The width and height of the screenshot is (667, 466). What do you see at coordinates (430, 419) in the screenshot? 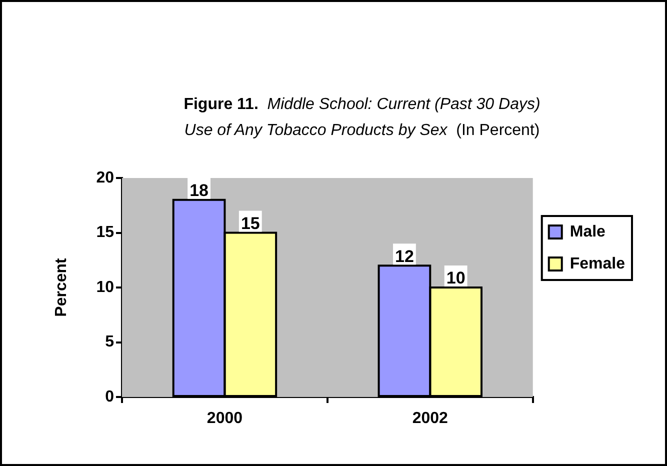
I see `x-tick-label: 2002` at bounding box center [430, 419].